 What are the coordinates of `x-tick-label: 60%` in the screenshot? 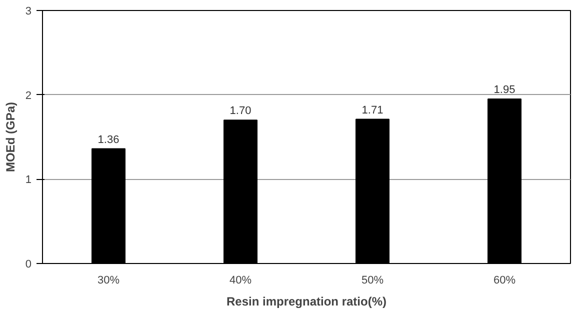 It's located at (504, 280).